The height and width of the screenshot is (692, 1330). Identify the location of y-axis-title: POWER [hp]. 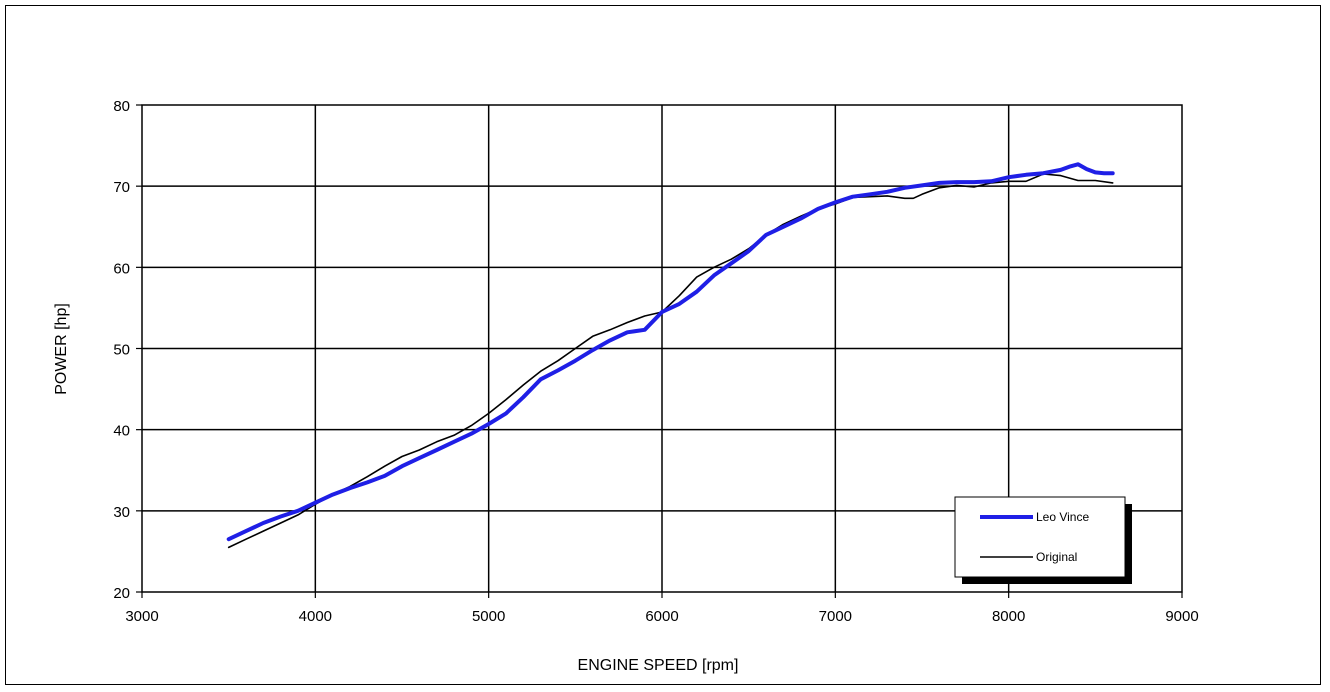
(61, 349).